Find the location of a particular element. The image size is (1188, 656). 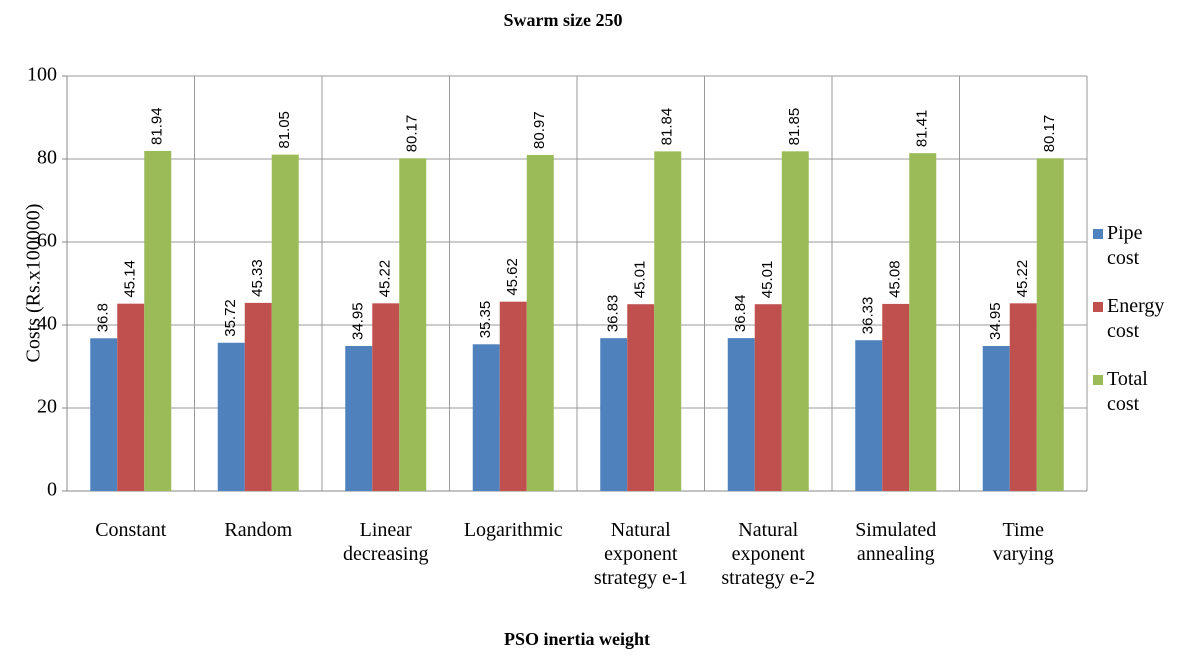

legend-label: Pipe cost is located at coordinates (1125, 245).